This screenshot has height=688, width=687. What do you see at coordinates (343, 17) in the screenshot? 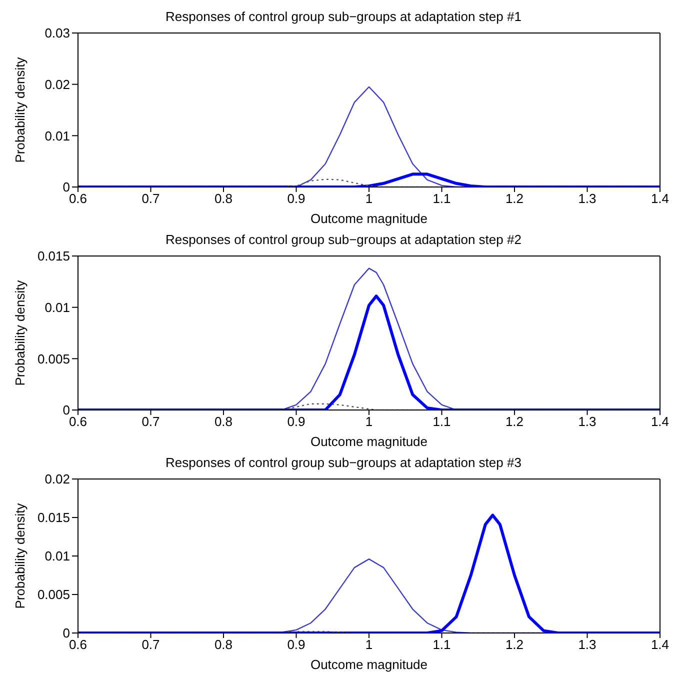
I see `chart-title: Responses of control group sub−groups at adaptation step #1` at bounding box center [343, 17].